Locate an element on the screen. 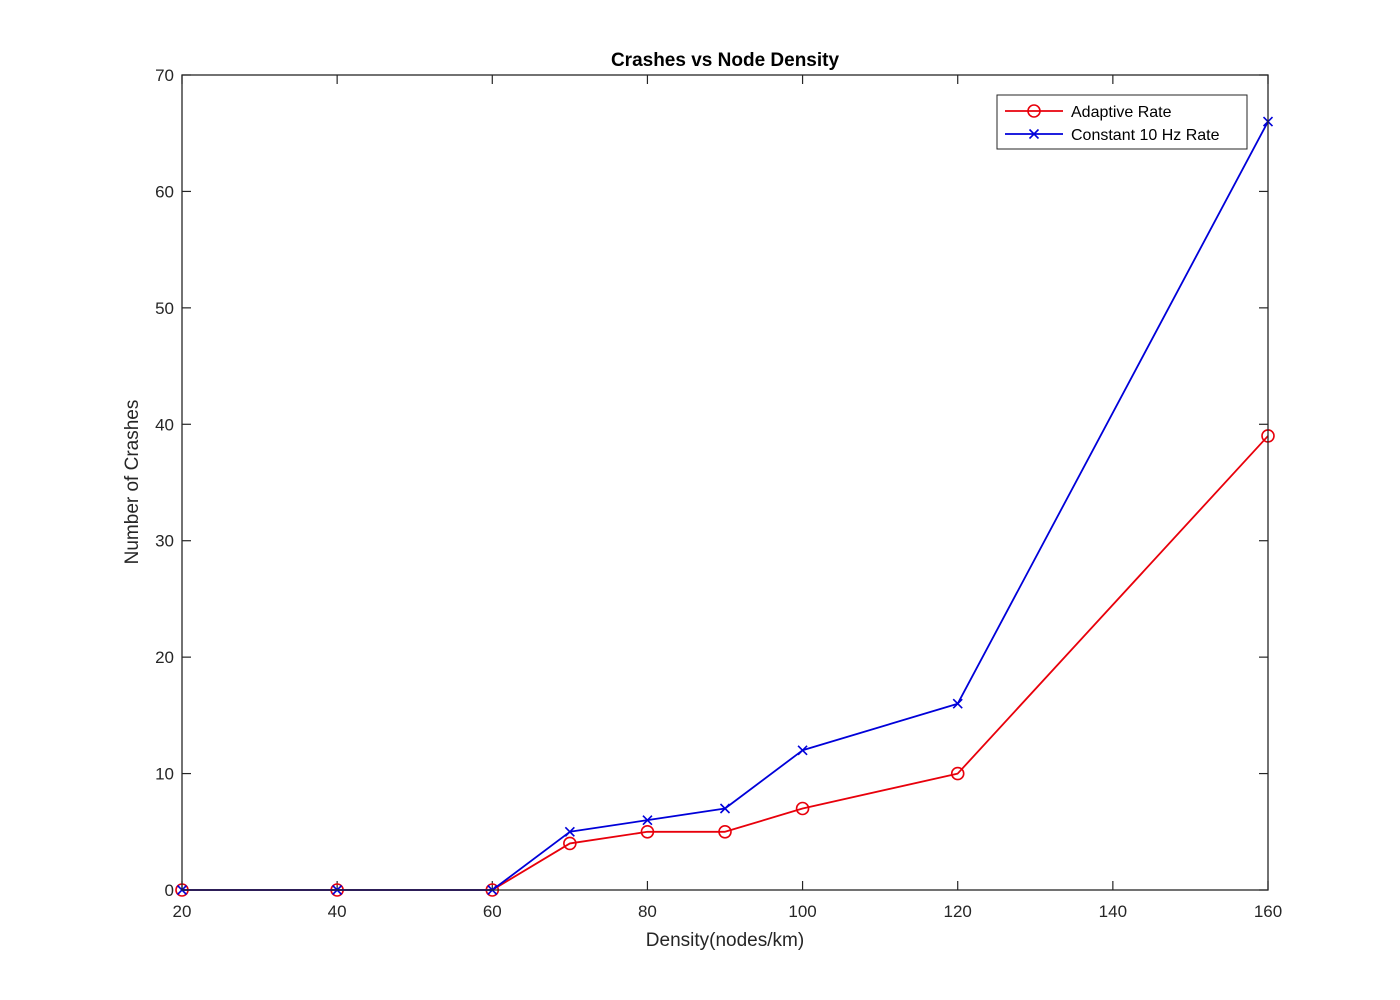 The width and height of the screenshot is (1400, 1000). y-tick-label: 60 is located at coordinates (164, 191).